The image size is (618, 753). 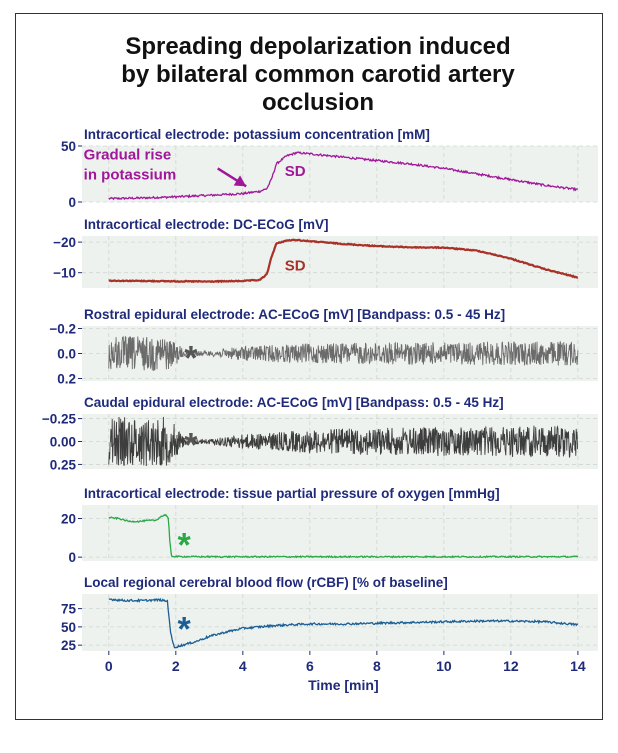 I want to click on y-tick-label: 0.0, so click(x=66, y=354).